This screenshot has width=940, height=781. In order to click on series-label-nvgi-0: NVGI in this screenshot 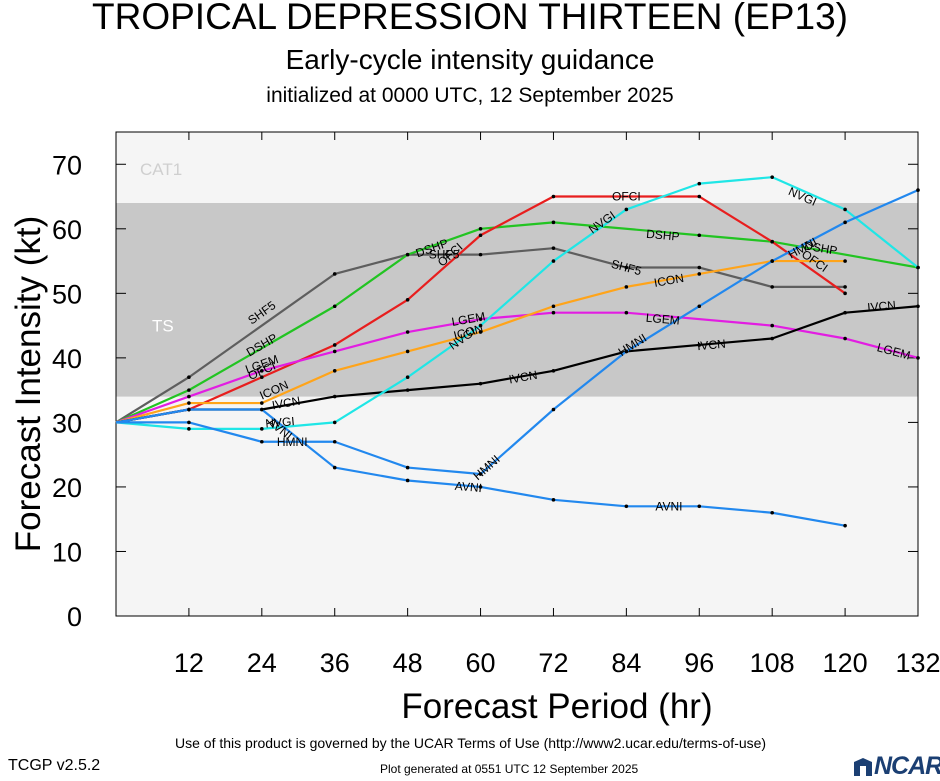, I will do `click(280, 422)`.